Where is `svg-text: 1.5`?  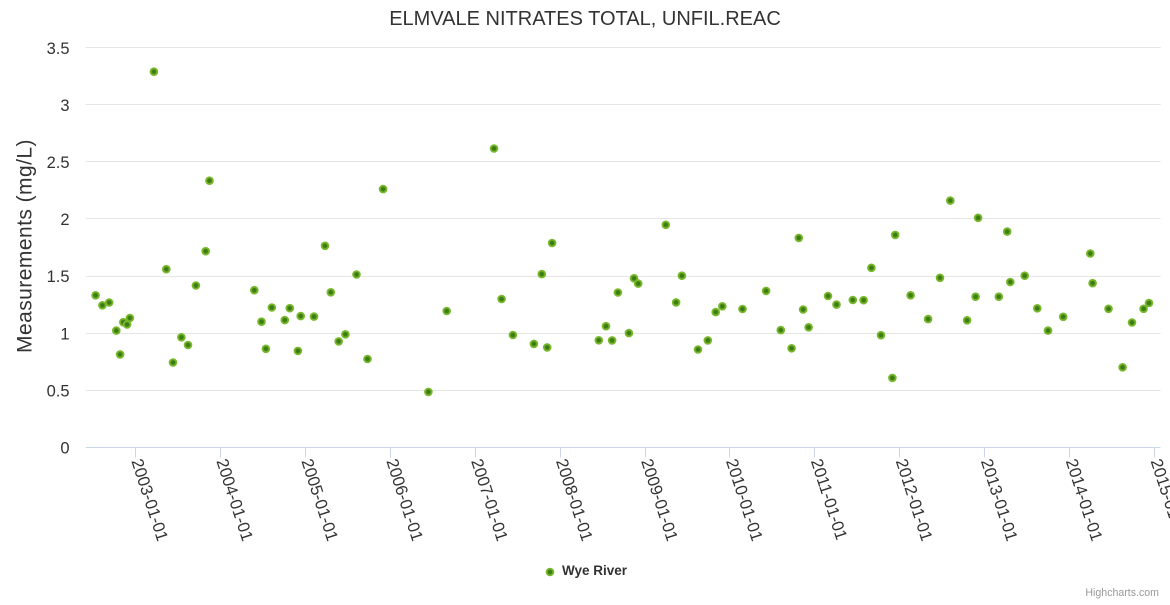 svg-text: 1.5 is located at coordinates (58, 277).